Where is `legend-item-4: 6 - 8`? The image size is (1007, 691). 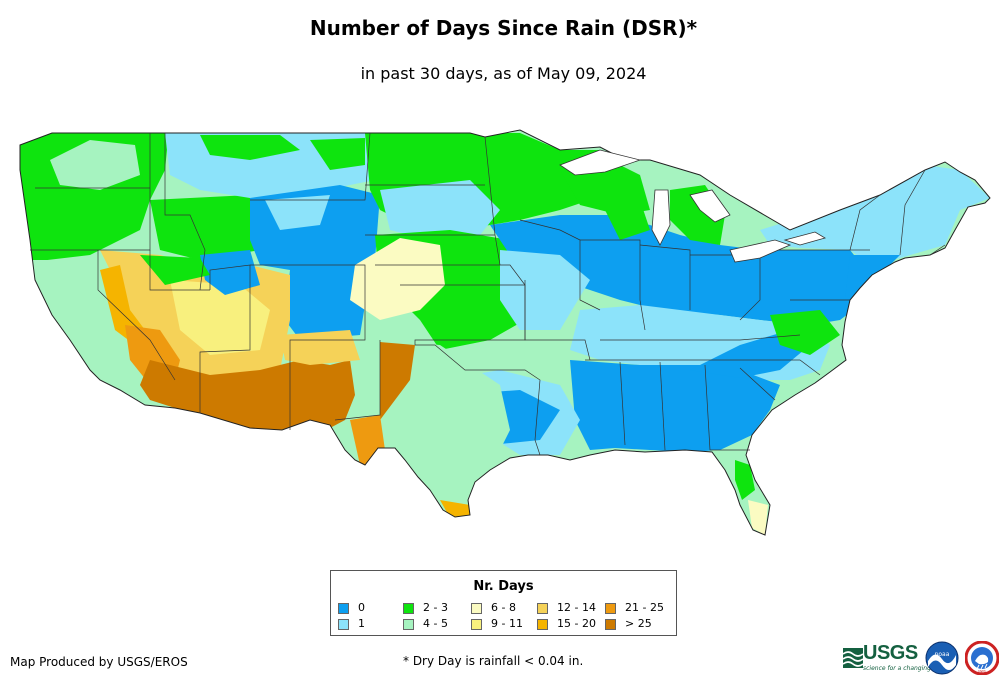 legend-item-4: 6 - 8 is located at coordinates (493, 609).